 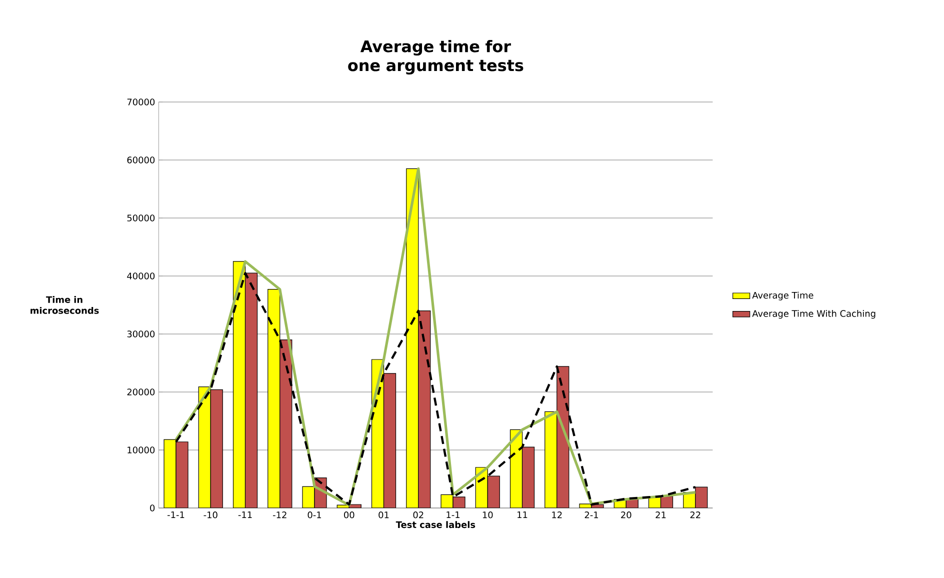 I want to click on x-tick-label: 22, so click(x=695, y=515).